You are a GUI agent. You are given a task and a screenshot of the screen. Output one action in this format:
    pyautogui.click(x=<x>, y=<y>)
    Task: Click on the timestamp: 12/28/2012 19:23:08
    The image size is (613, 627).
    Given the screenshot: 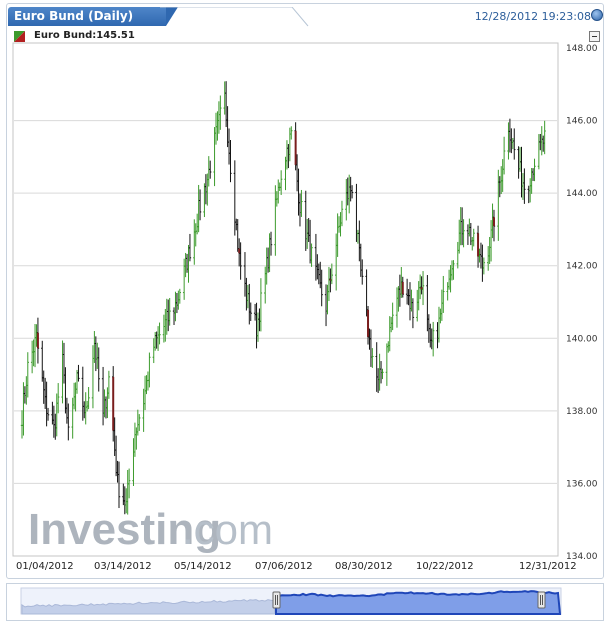 What is the action you would take?
    pyautogui.click(x=532, y=16)
    